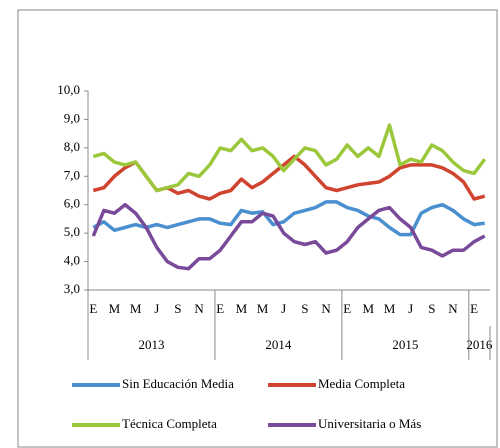 The height and width of the screenshot is (448, 500). What do you see at coordinates (178, 383) in the screenshot?
I see `legend-label: Sin Educación Media` at bounding box center [178, 383].